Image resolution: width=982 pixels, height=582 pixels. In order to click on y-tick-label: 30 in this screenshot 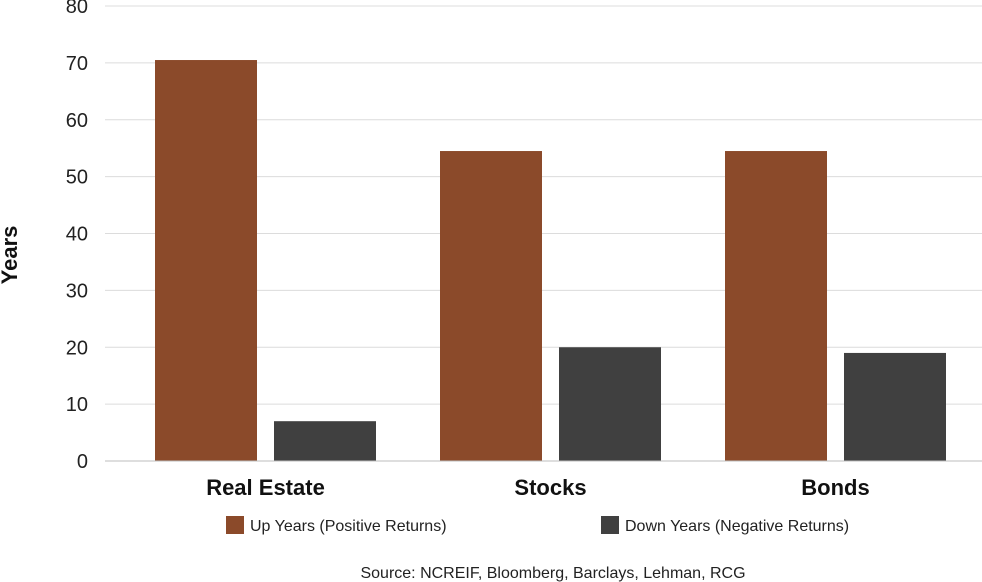, I will do `click(77, 291)`.